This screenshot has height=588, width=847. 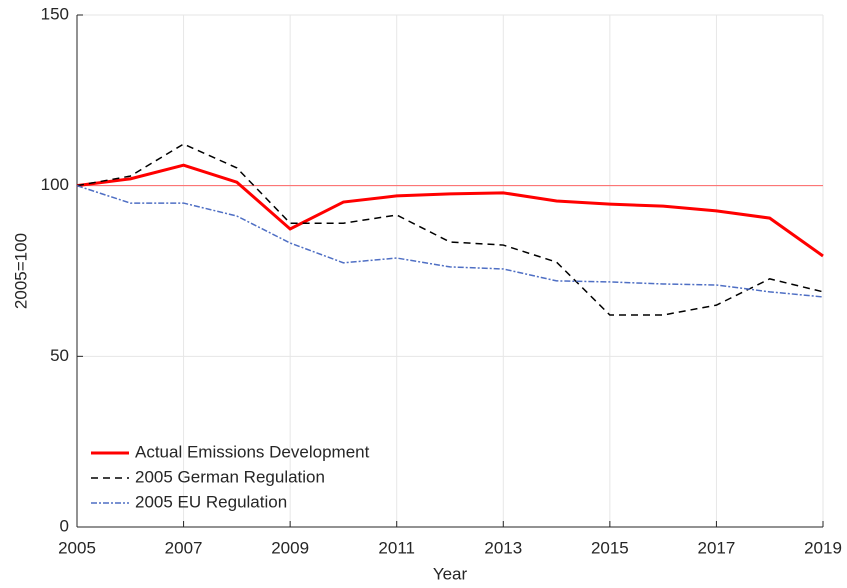 I want to click on x-tick-label: 2009, so click(x=290, y=547).